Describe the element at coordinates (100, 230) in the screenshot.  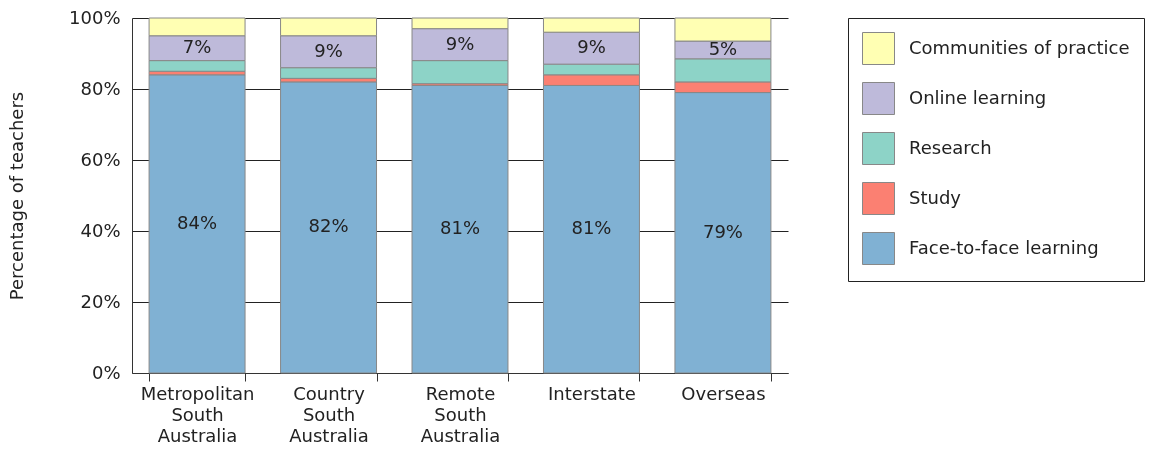
I see `y-tick-label: 40%` at that location.